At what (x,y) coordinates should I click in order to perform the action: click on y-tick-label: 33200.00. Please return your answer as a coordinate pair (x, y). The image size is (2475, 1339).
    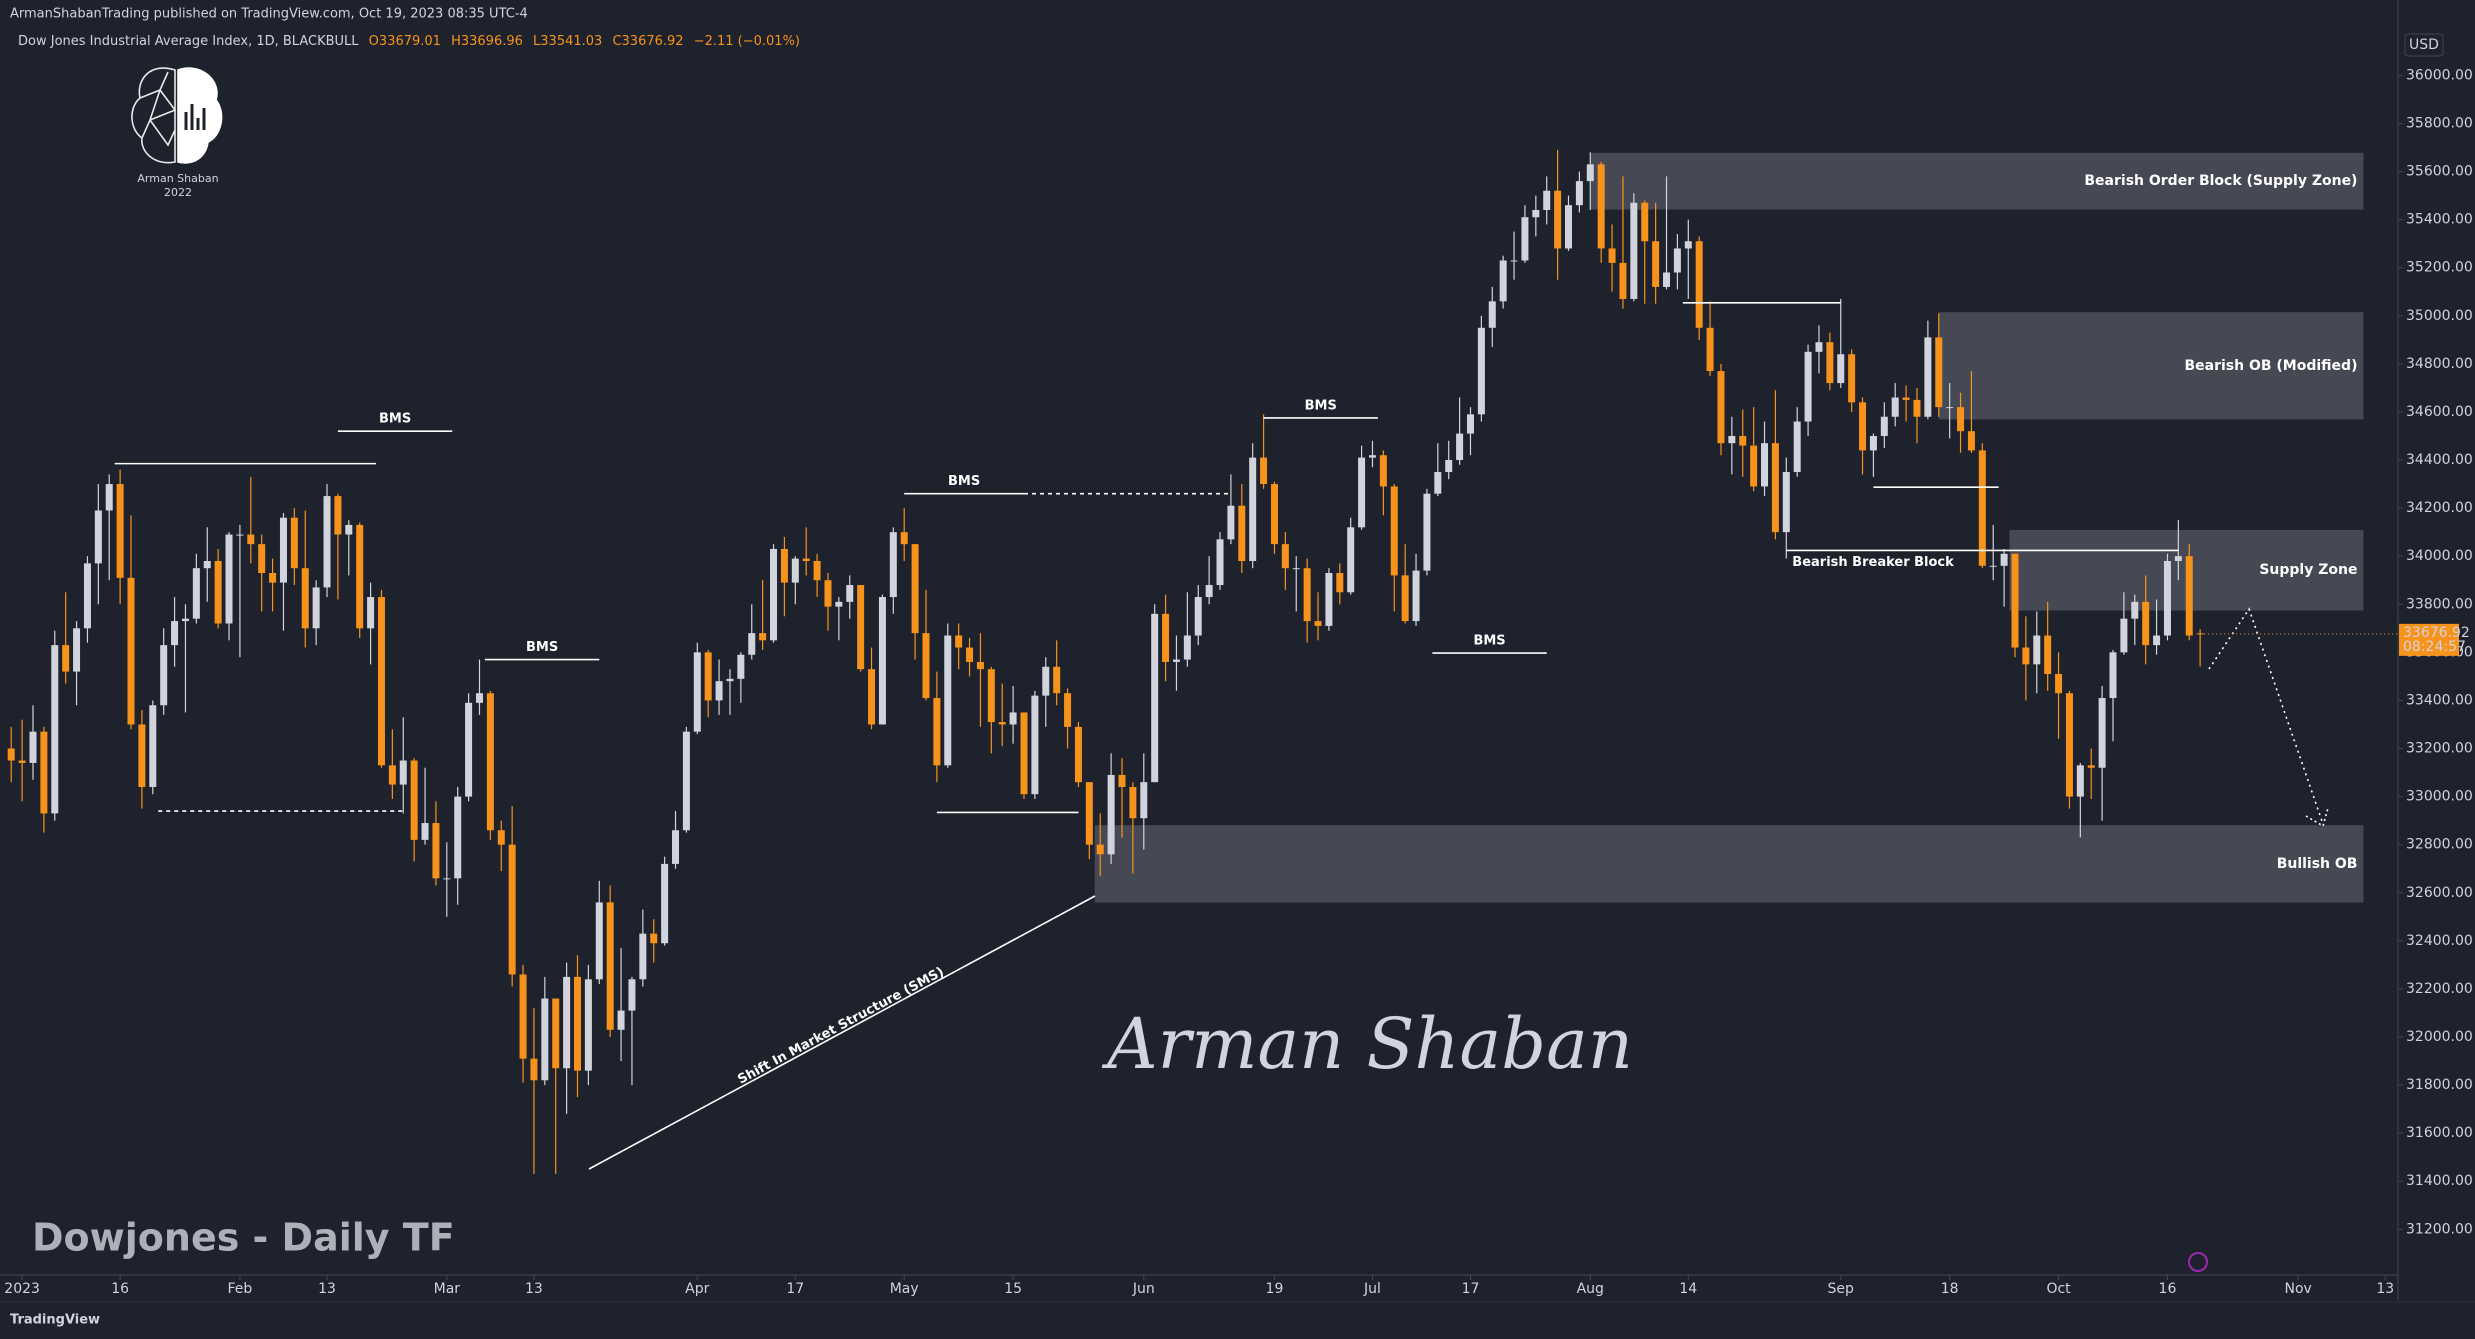
    Looking at the image, I should click on (2439, 749).